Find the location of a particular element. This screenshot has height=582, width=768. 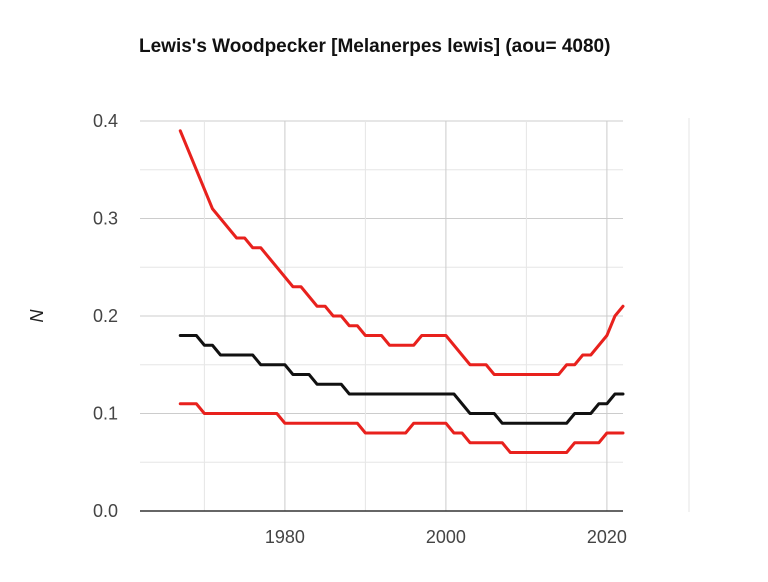

y-tick-label: 0.0 is located at coordinates (105, 511).